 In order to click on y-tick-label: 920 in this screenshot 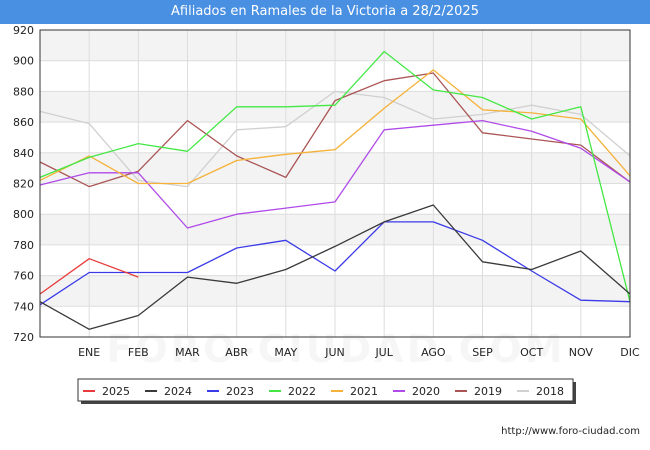, I will do `click(23, 30)`.